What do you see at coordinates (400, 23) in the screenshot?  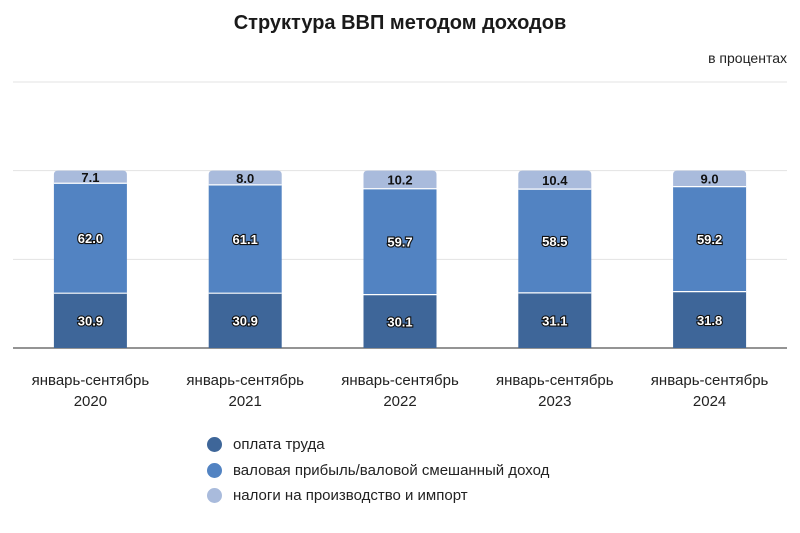 I see `chart-title: Структура ВВП методом доходов` at bounding box center [400, 23].